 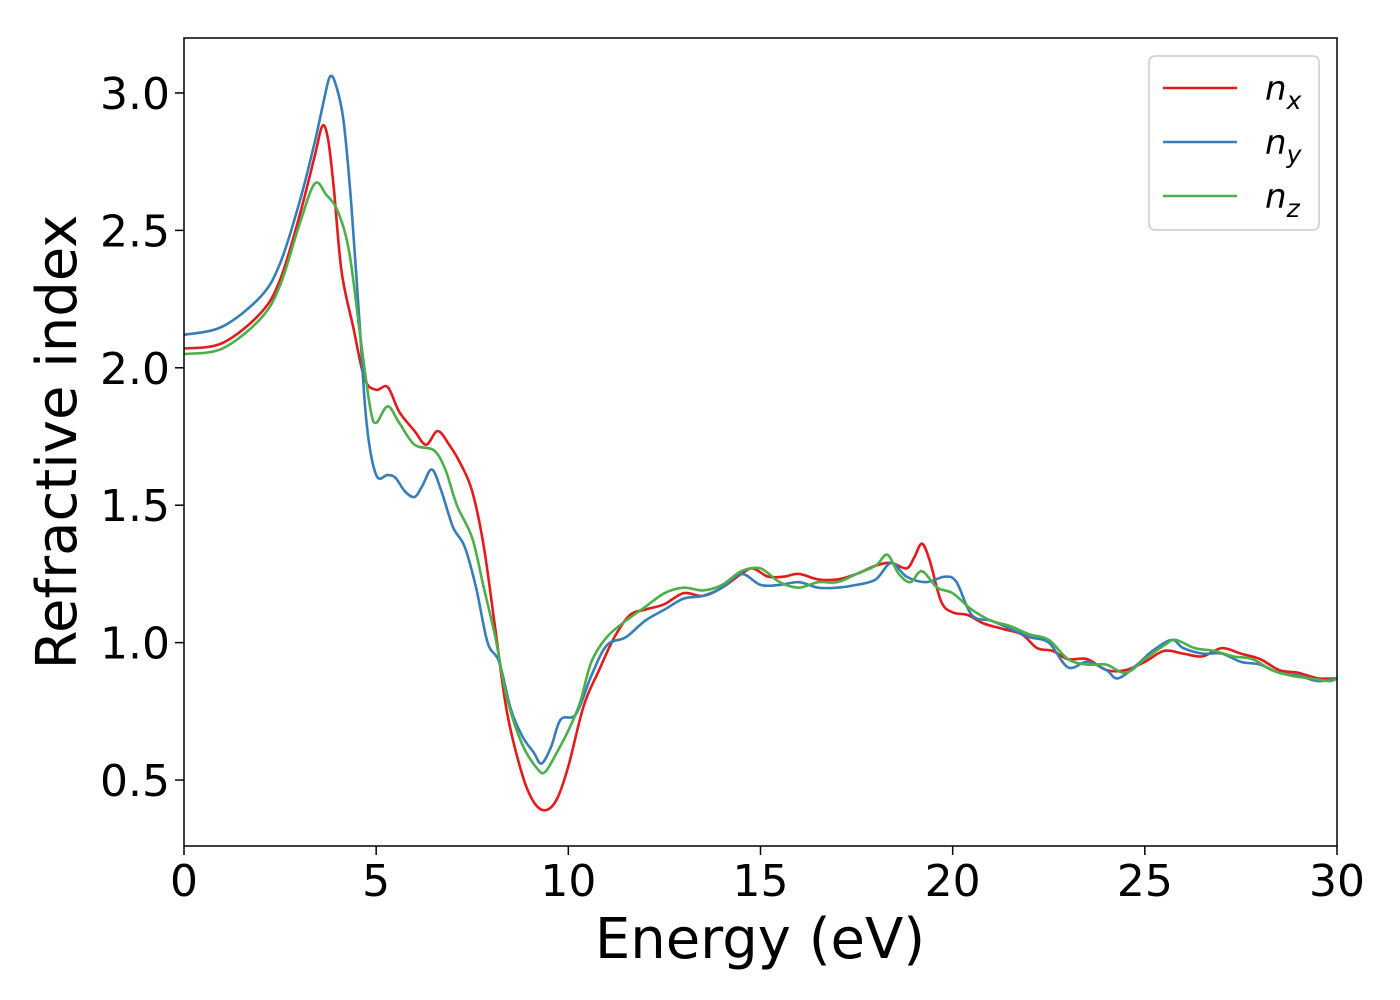 I want to click on x-axis-label: Energy (eV), so click(x=760, y=939).